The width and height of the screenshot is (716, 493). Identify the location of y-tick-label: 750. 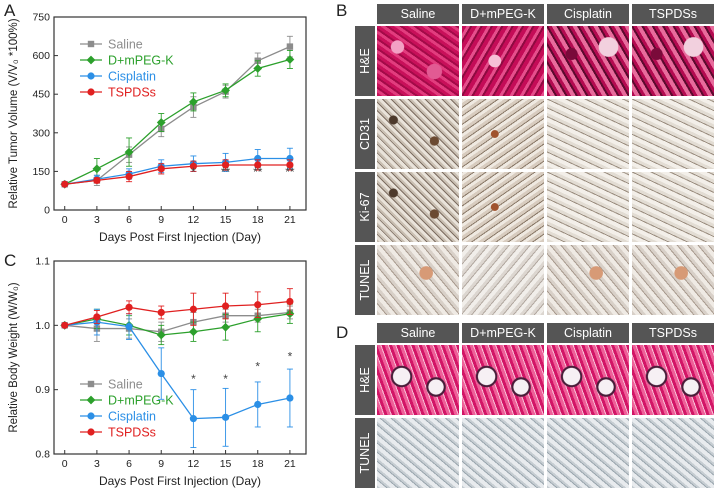
(41, 18).